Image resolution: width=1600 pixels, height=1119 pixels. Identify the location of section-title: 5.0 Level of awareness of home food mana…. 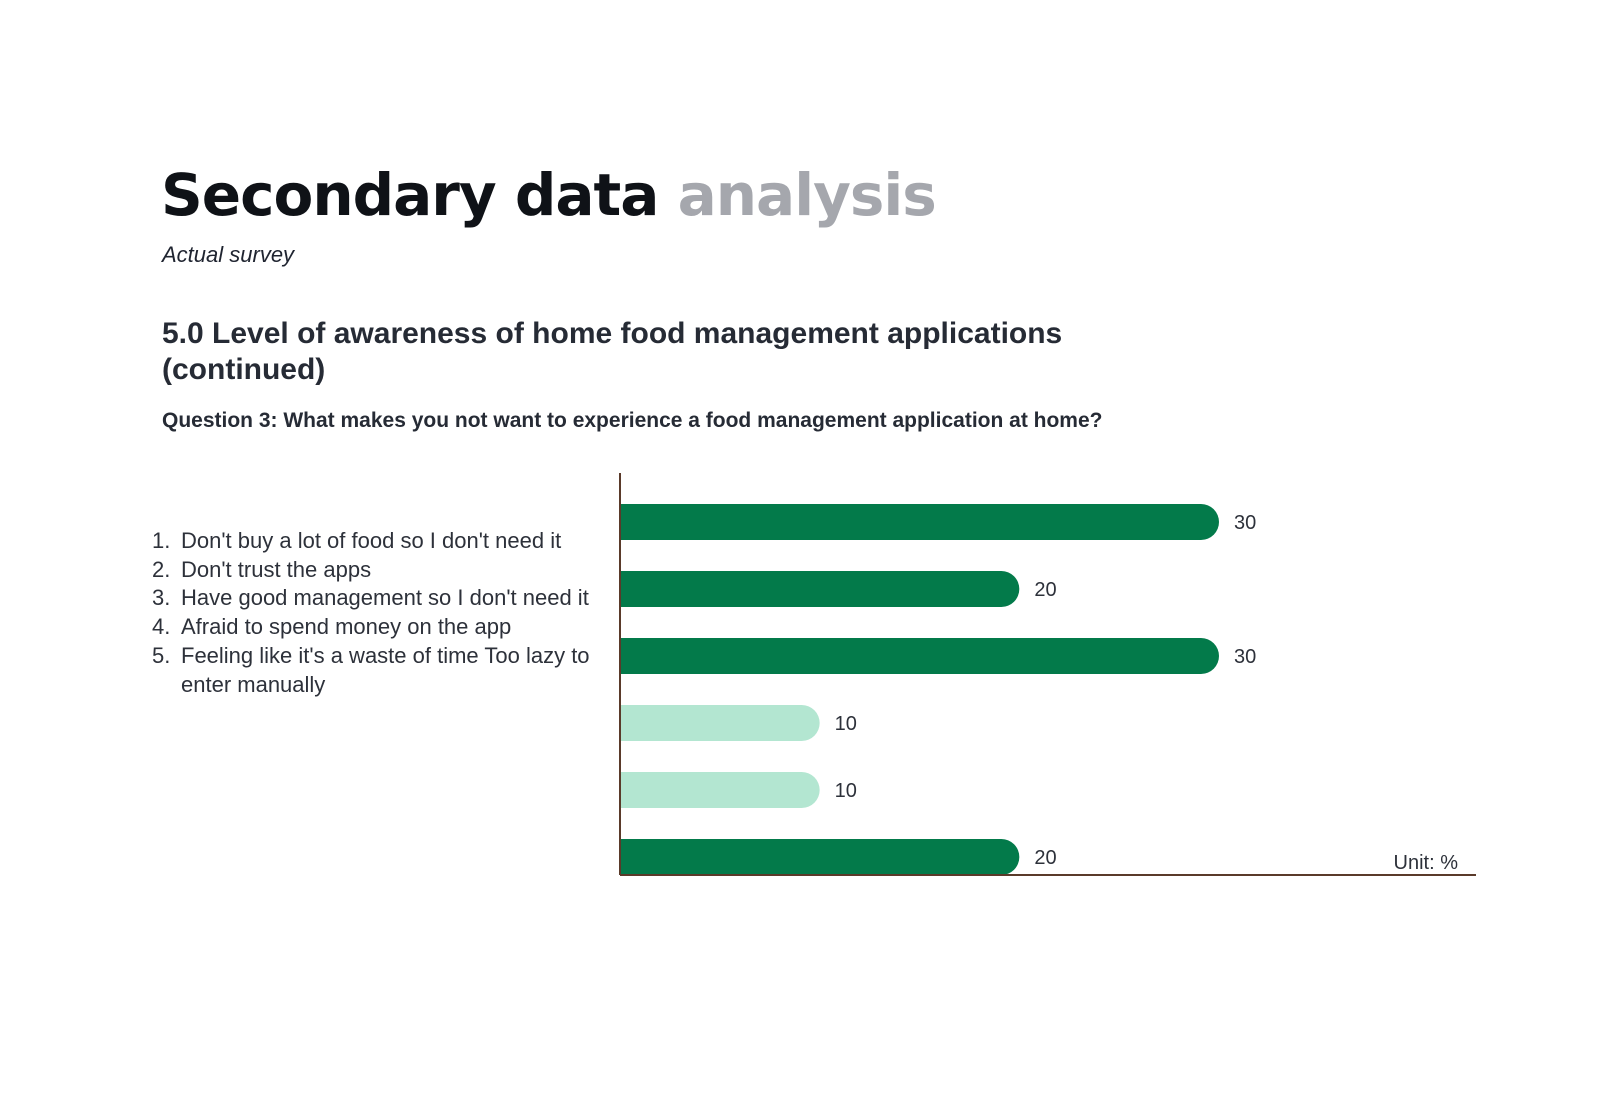
(612, 351).